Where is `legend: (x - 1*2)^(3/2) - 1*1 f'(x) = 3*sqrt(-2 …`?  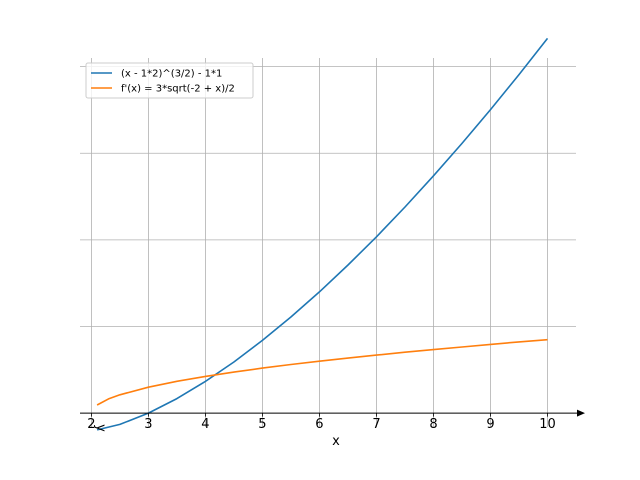 legend: (x - 1*2)^(3/2) - 1*1 f'(x) = 3*sqrt(-2 … is located at coordinates (169, 80).